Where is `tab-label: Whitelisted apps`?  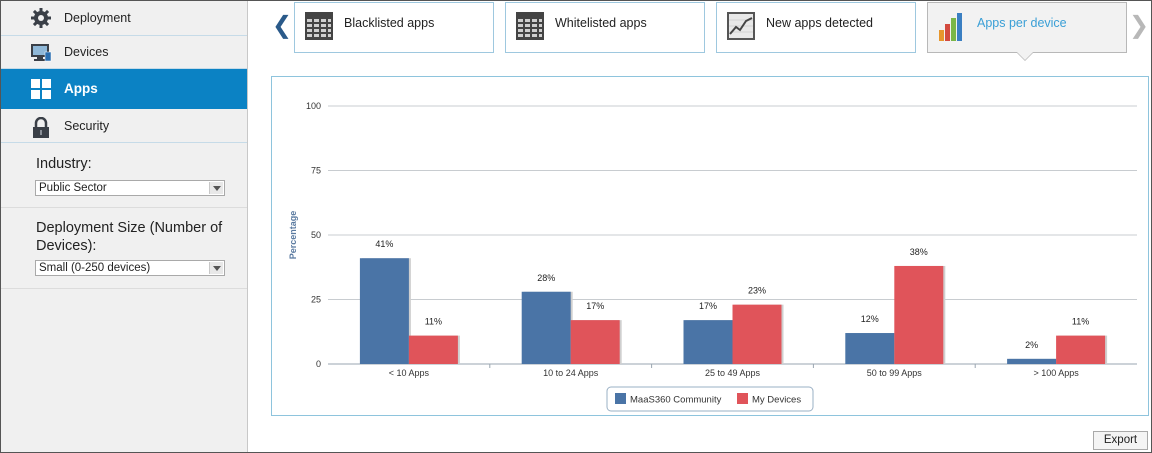
tab-label: Whitelisted apps is located at coordinates (601, 23).